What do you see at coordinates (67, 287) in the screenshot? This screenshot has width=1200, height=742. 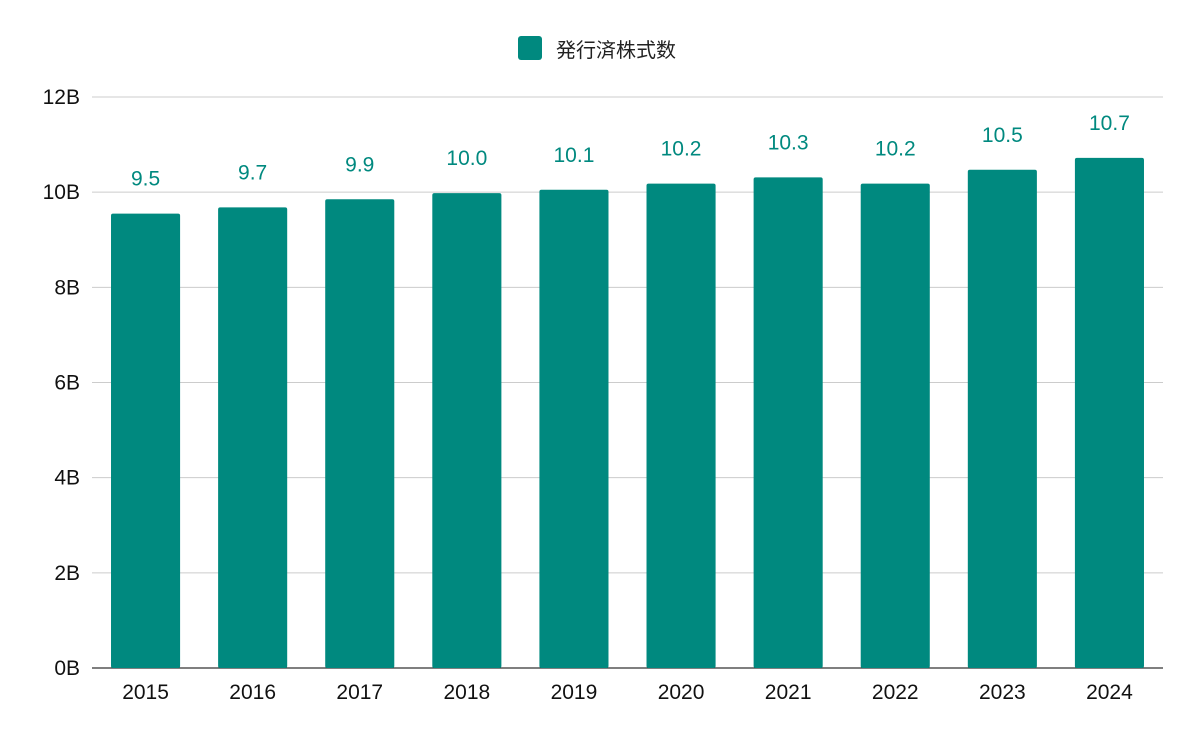 I see `y-tick-label: 8B` at bounding box center [67, 287].